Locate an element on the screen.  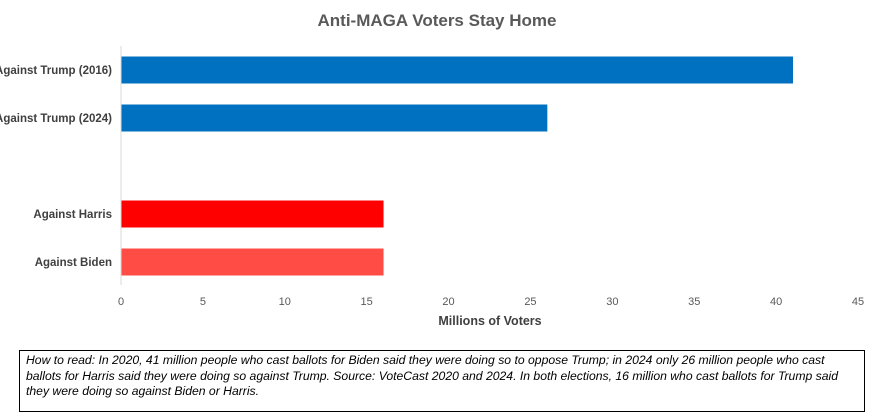
category-label: Against Harris is located at coordinates (72, 215).